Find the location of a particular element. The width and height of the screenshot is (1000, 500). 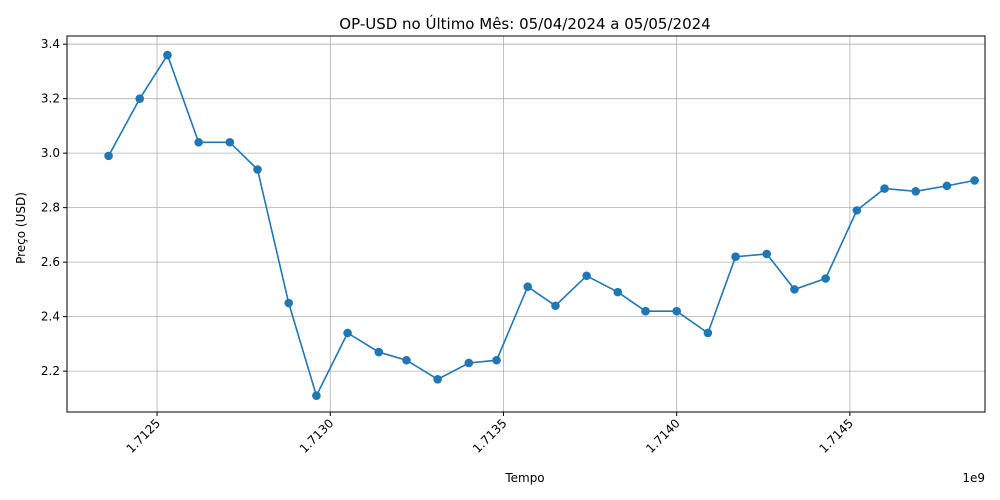

x-axis-label: Tempo is located at coordinates (524, 478).